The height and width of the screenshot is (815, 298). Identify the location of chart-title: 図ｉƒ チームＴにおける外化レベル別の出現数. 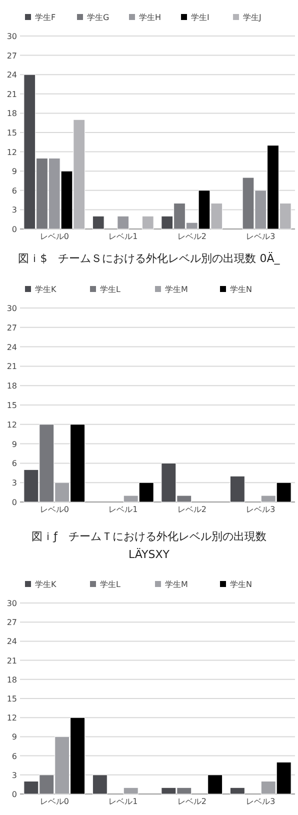
(149, 536).